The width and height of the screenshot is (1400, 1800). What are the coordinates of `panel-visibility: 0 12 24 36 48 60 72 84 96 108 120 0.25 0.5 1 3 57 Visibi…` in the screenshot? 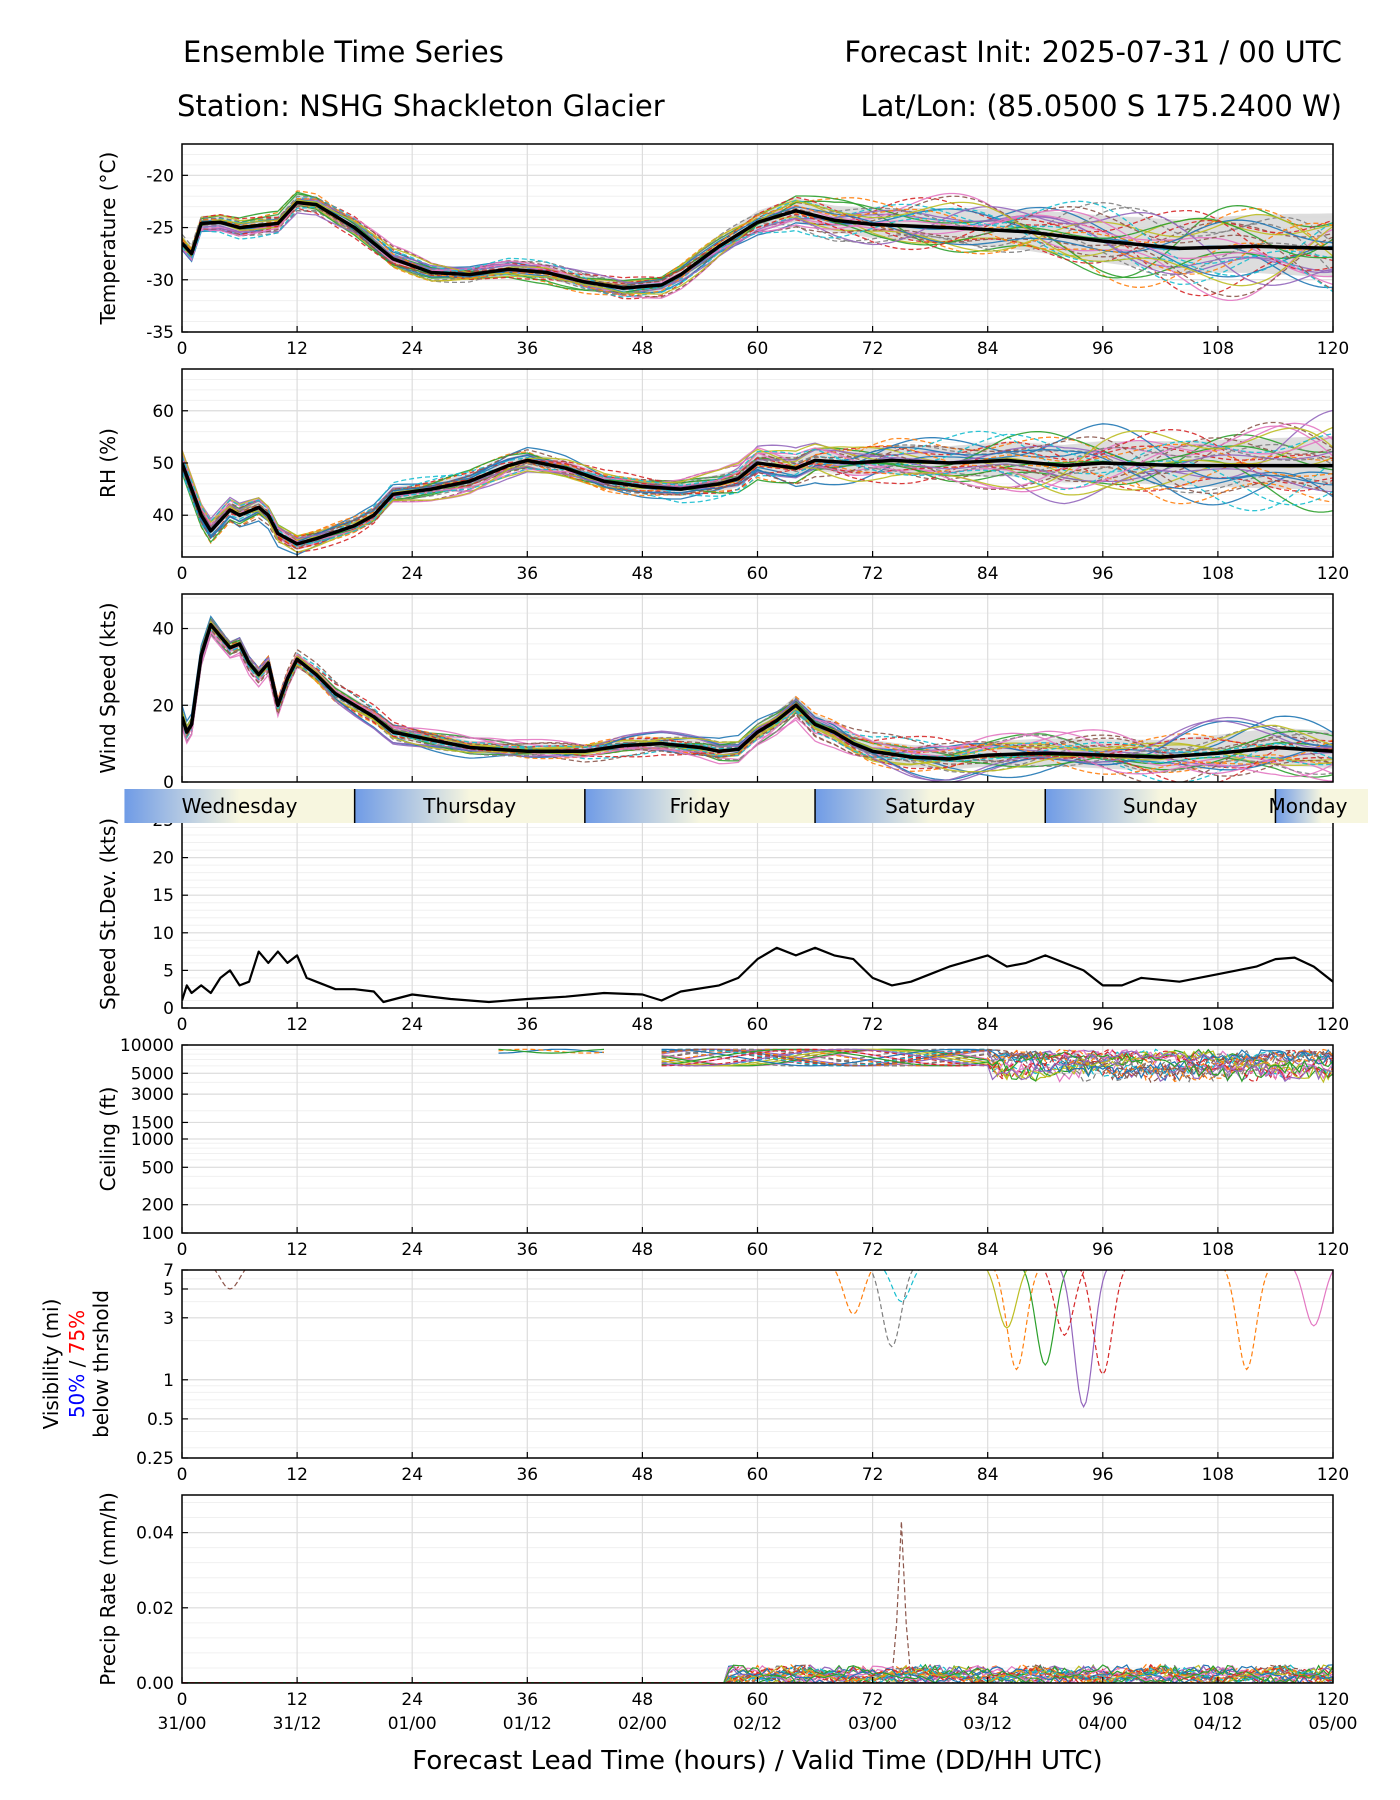 It's located at (694, 1373).